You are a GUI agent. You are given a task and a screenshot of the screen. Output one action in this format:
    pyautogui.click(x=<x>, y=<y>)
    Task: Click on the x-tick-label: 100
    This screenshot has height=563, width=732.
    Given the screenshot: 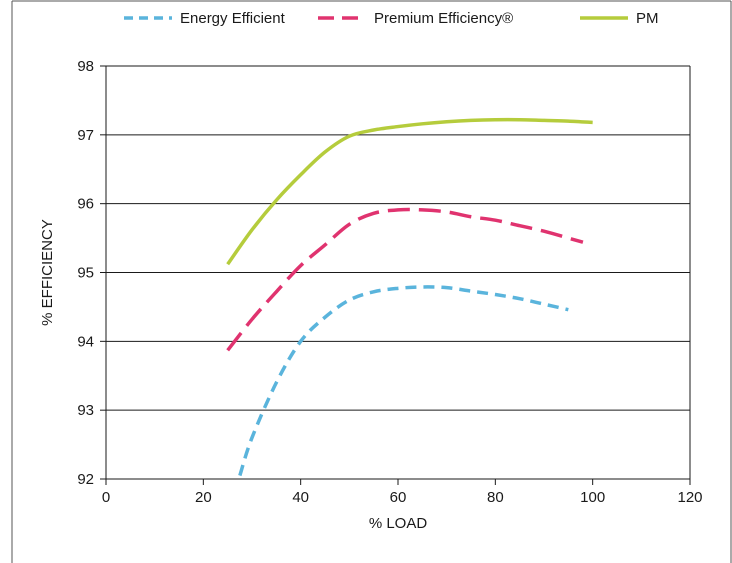 What is the action you would take?
    pyautogui.click(x=592, y=497)
    